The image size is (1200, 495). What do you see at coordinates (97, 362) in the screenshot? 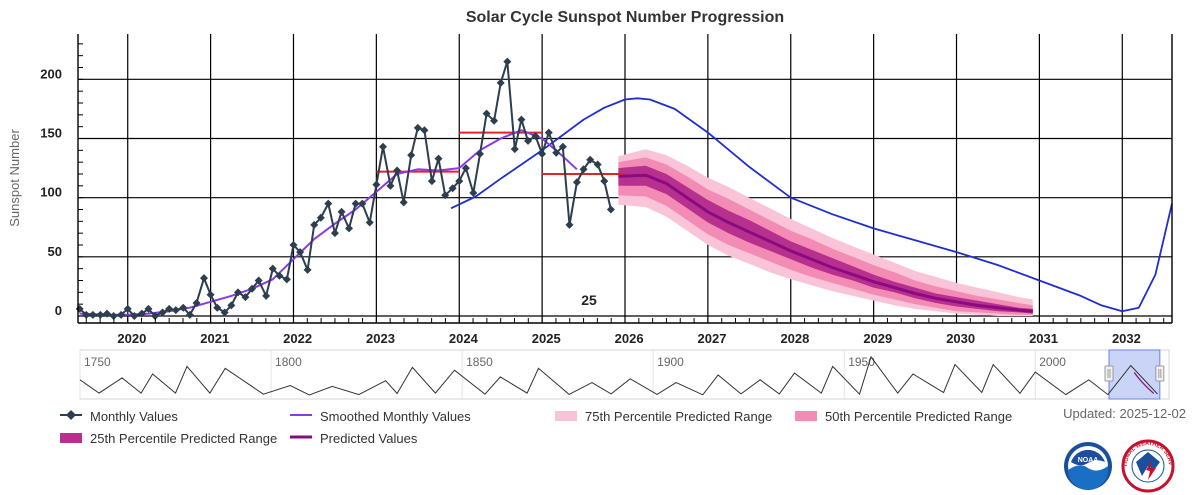
I see `navigator-year-label-1750: 1750` at bounding box center [97, 362].